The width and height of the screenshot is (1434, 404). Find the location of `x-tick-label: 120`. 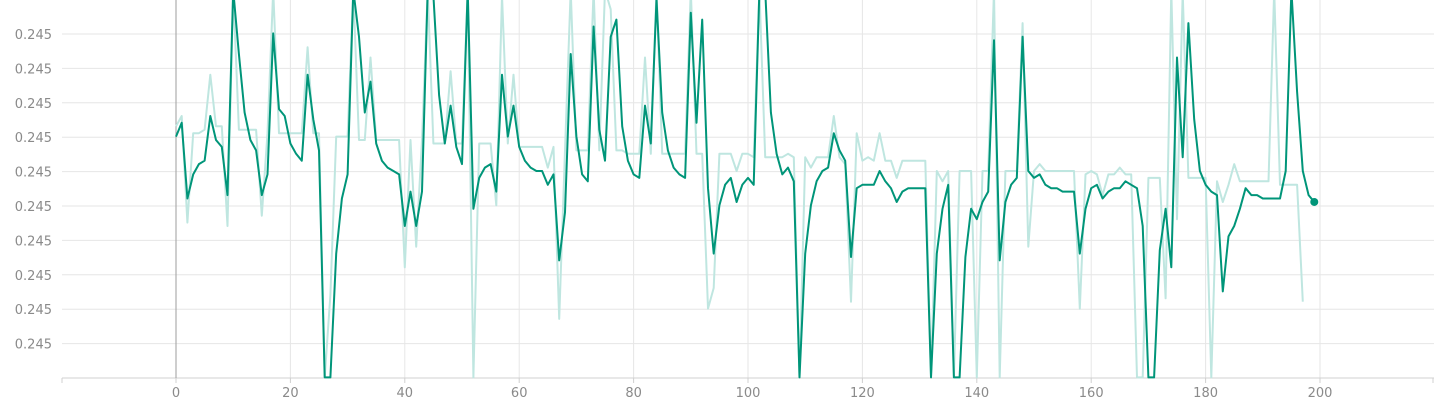

x-tick-label: 120 is located at coordinates (862, 393).